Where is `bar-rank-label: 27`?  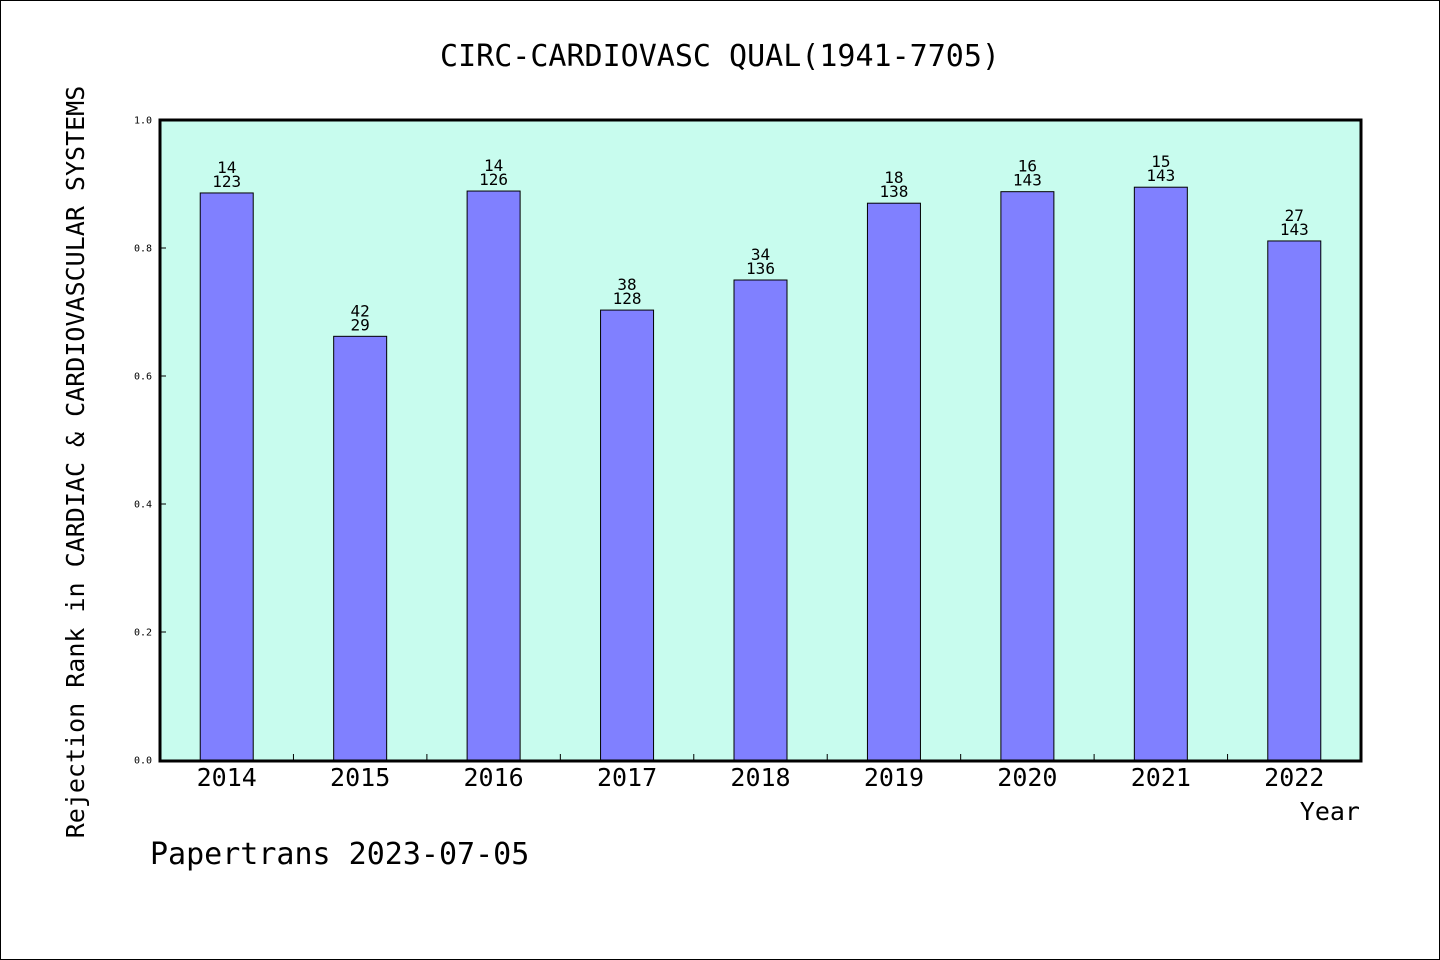
bar-rank-label: 27 is located at coordinates (1294, 215).